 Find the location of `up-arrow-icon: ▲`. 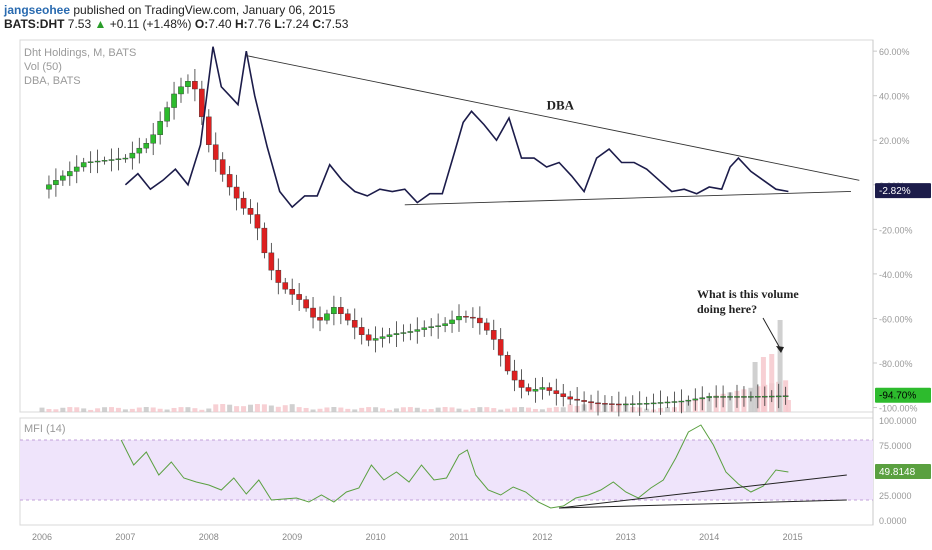

up-arrow-icon: ▲ is located at coordinates (100, 24).